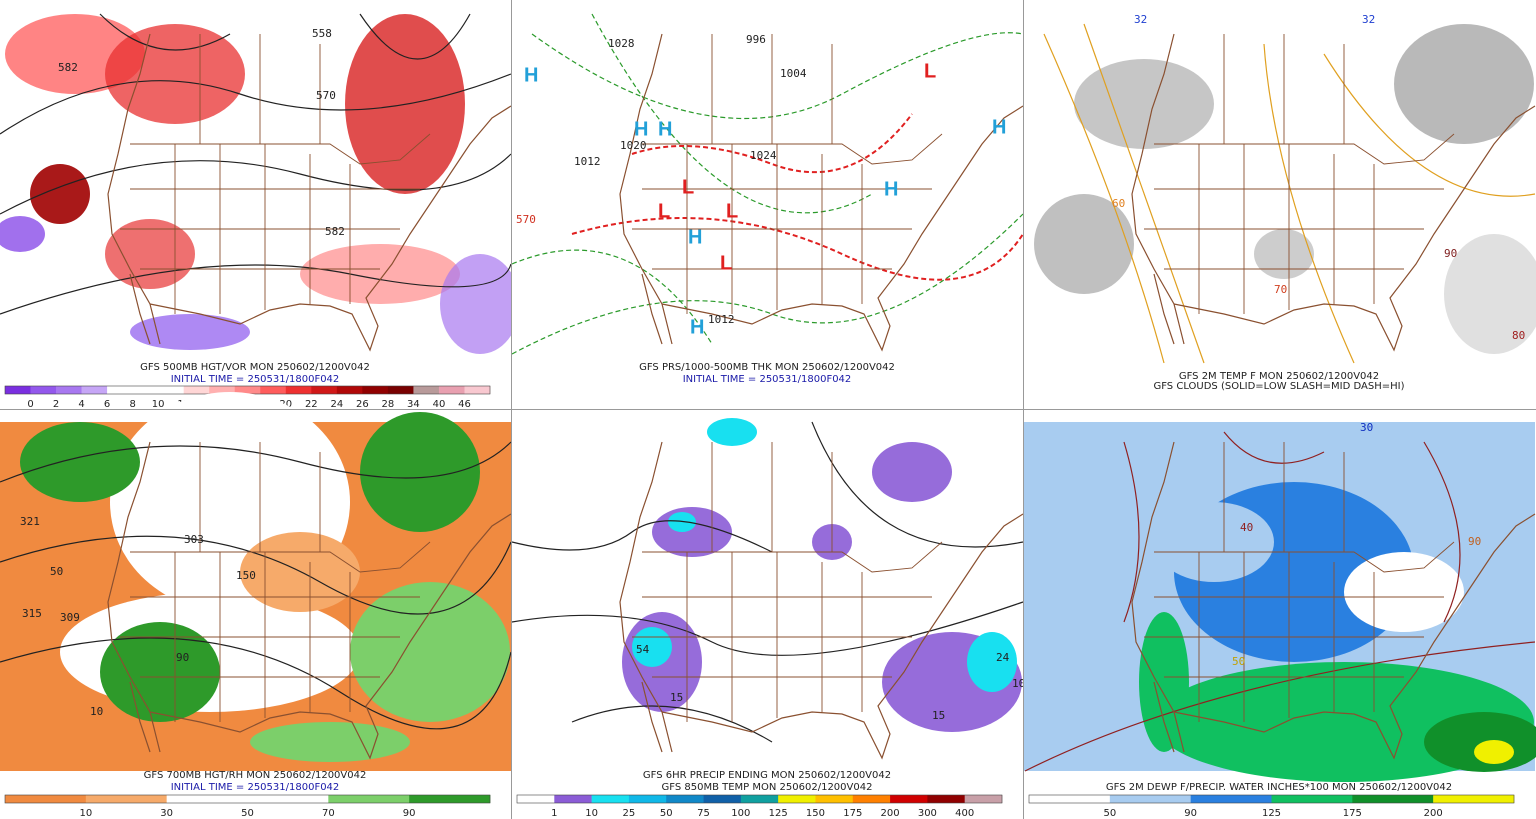  I want to click on map: 32 32 60 70 80 90, so click(1280, 188).